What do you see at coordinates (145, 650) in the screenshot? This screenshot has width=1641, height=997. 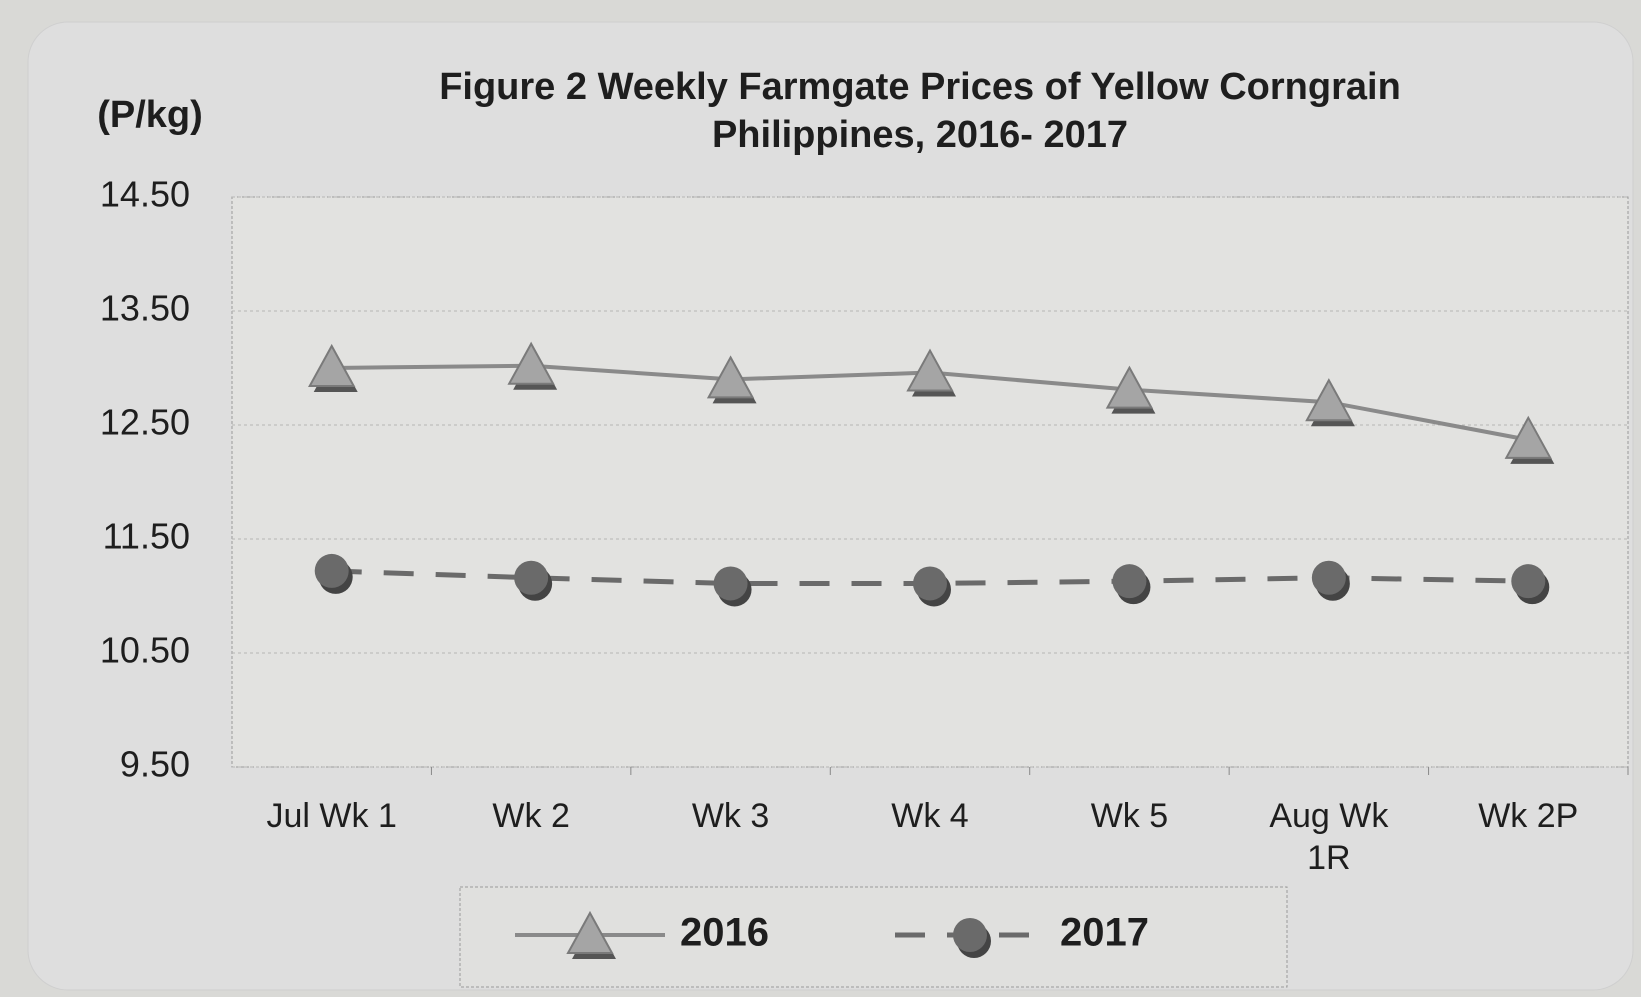 I see `y-tick-label: 10.50` at bounding box center [145, 650].